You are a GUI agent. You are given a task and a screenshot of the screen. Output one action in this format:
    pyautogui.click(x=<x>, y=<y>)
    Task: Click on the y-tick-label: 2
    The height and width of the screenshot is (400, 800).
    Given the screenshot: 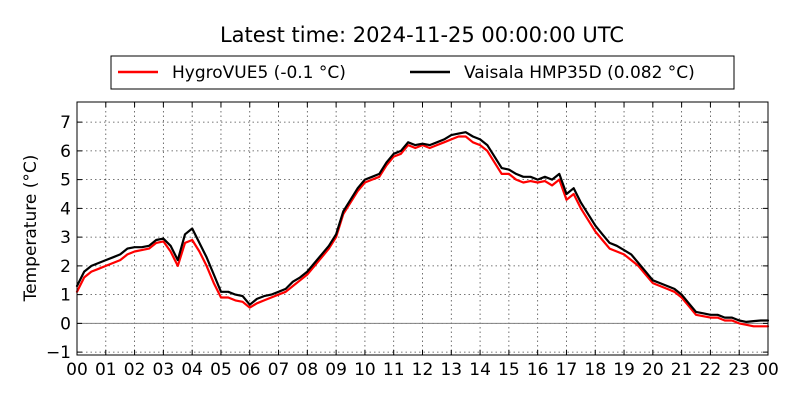 What is the action you would take?
    pyautogui.click(x=65, y=267)
    